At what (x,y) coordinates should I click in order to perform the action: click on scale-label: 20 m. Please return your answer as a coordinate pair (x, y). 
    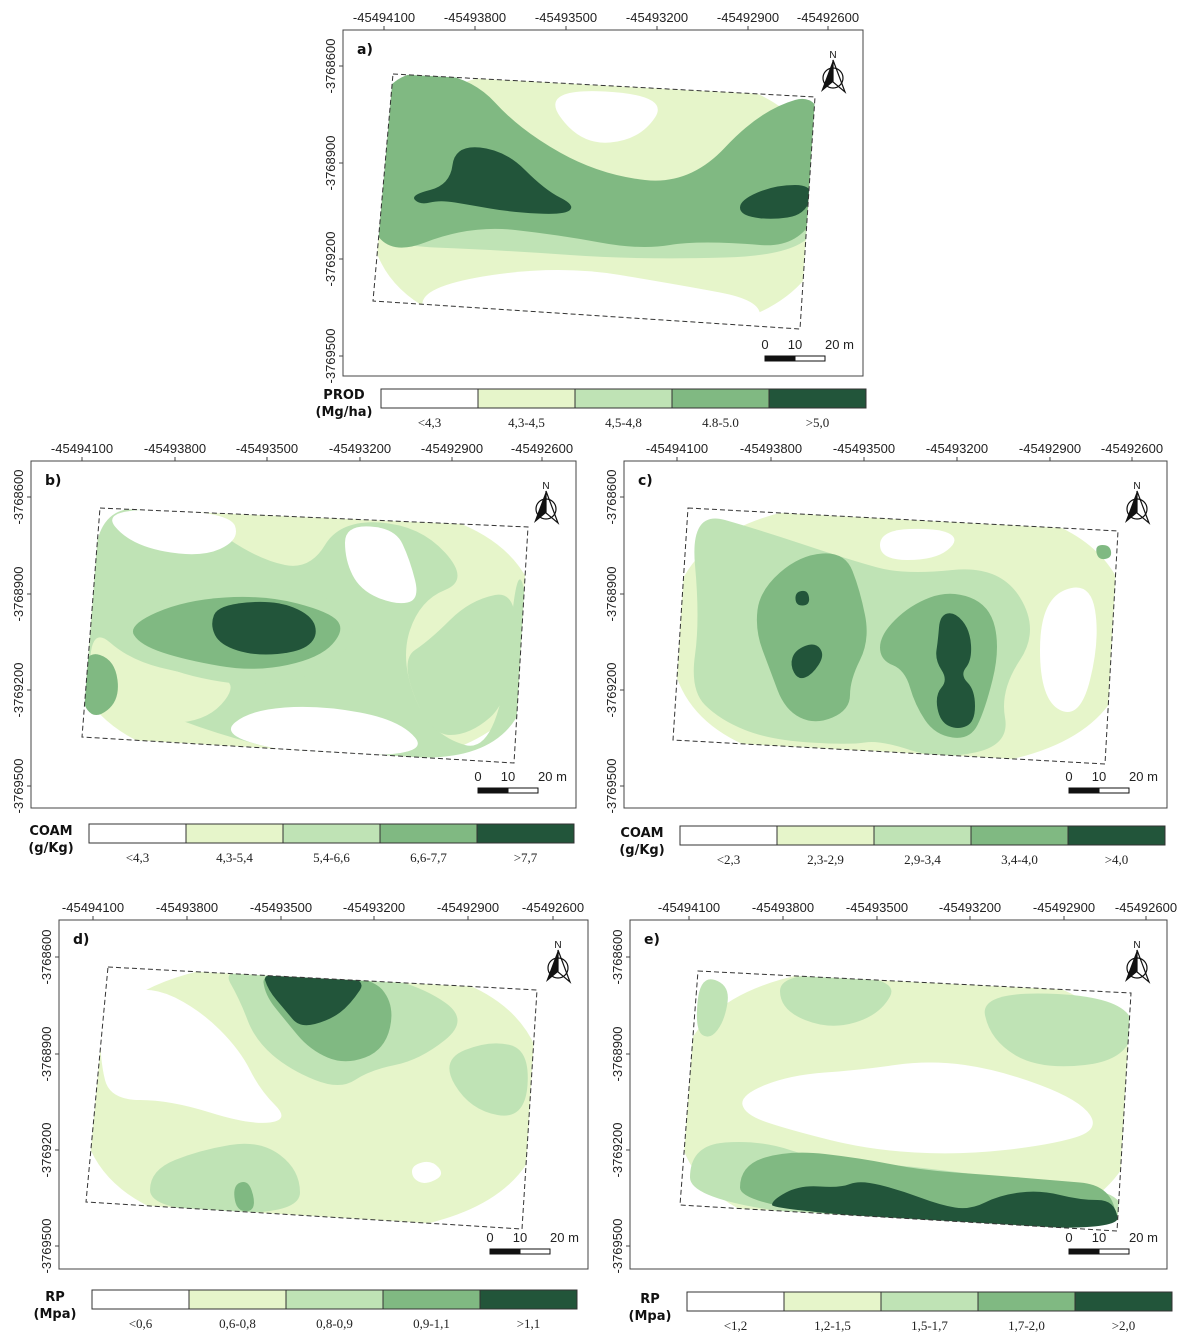
    Looking at the image, I should click on (839, 344).